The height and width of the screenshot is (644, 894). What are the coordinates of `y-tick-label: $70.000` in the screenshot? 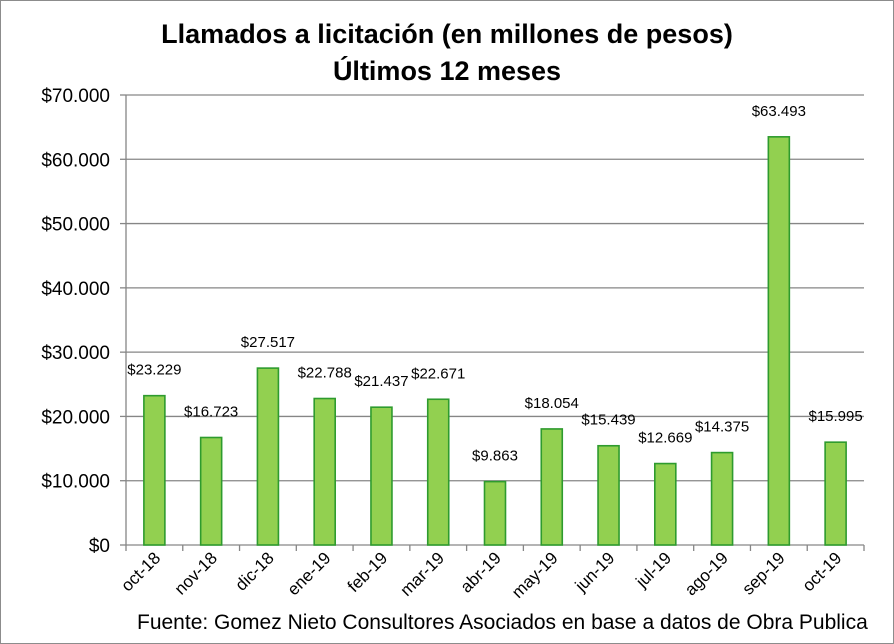 It's located at (75, 96).